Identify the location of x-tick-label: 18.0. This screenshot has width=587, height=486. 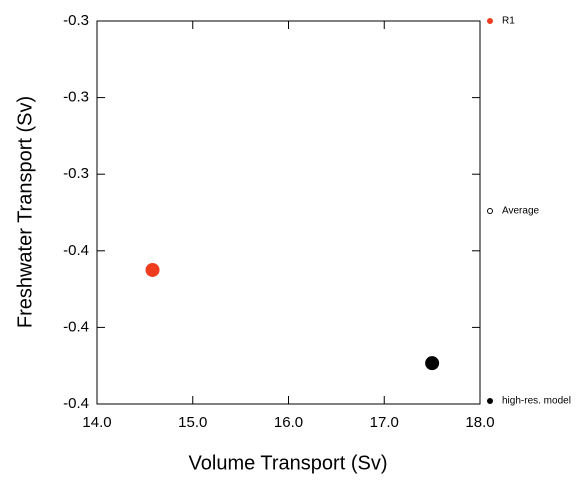
(479, 422).